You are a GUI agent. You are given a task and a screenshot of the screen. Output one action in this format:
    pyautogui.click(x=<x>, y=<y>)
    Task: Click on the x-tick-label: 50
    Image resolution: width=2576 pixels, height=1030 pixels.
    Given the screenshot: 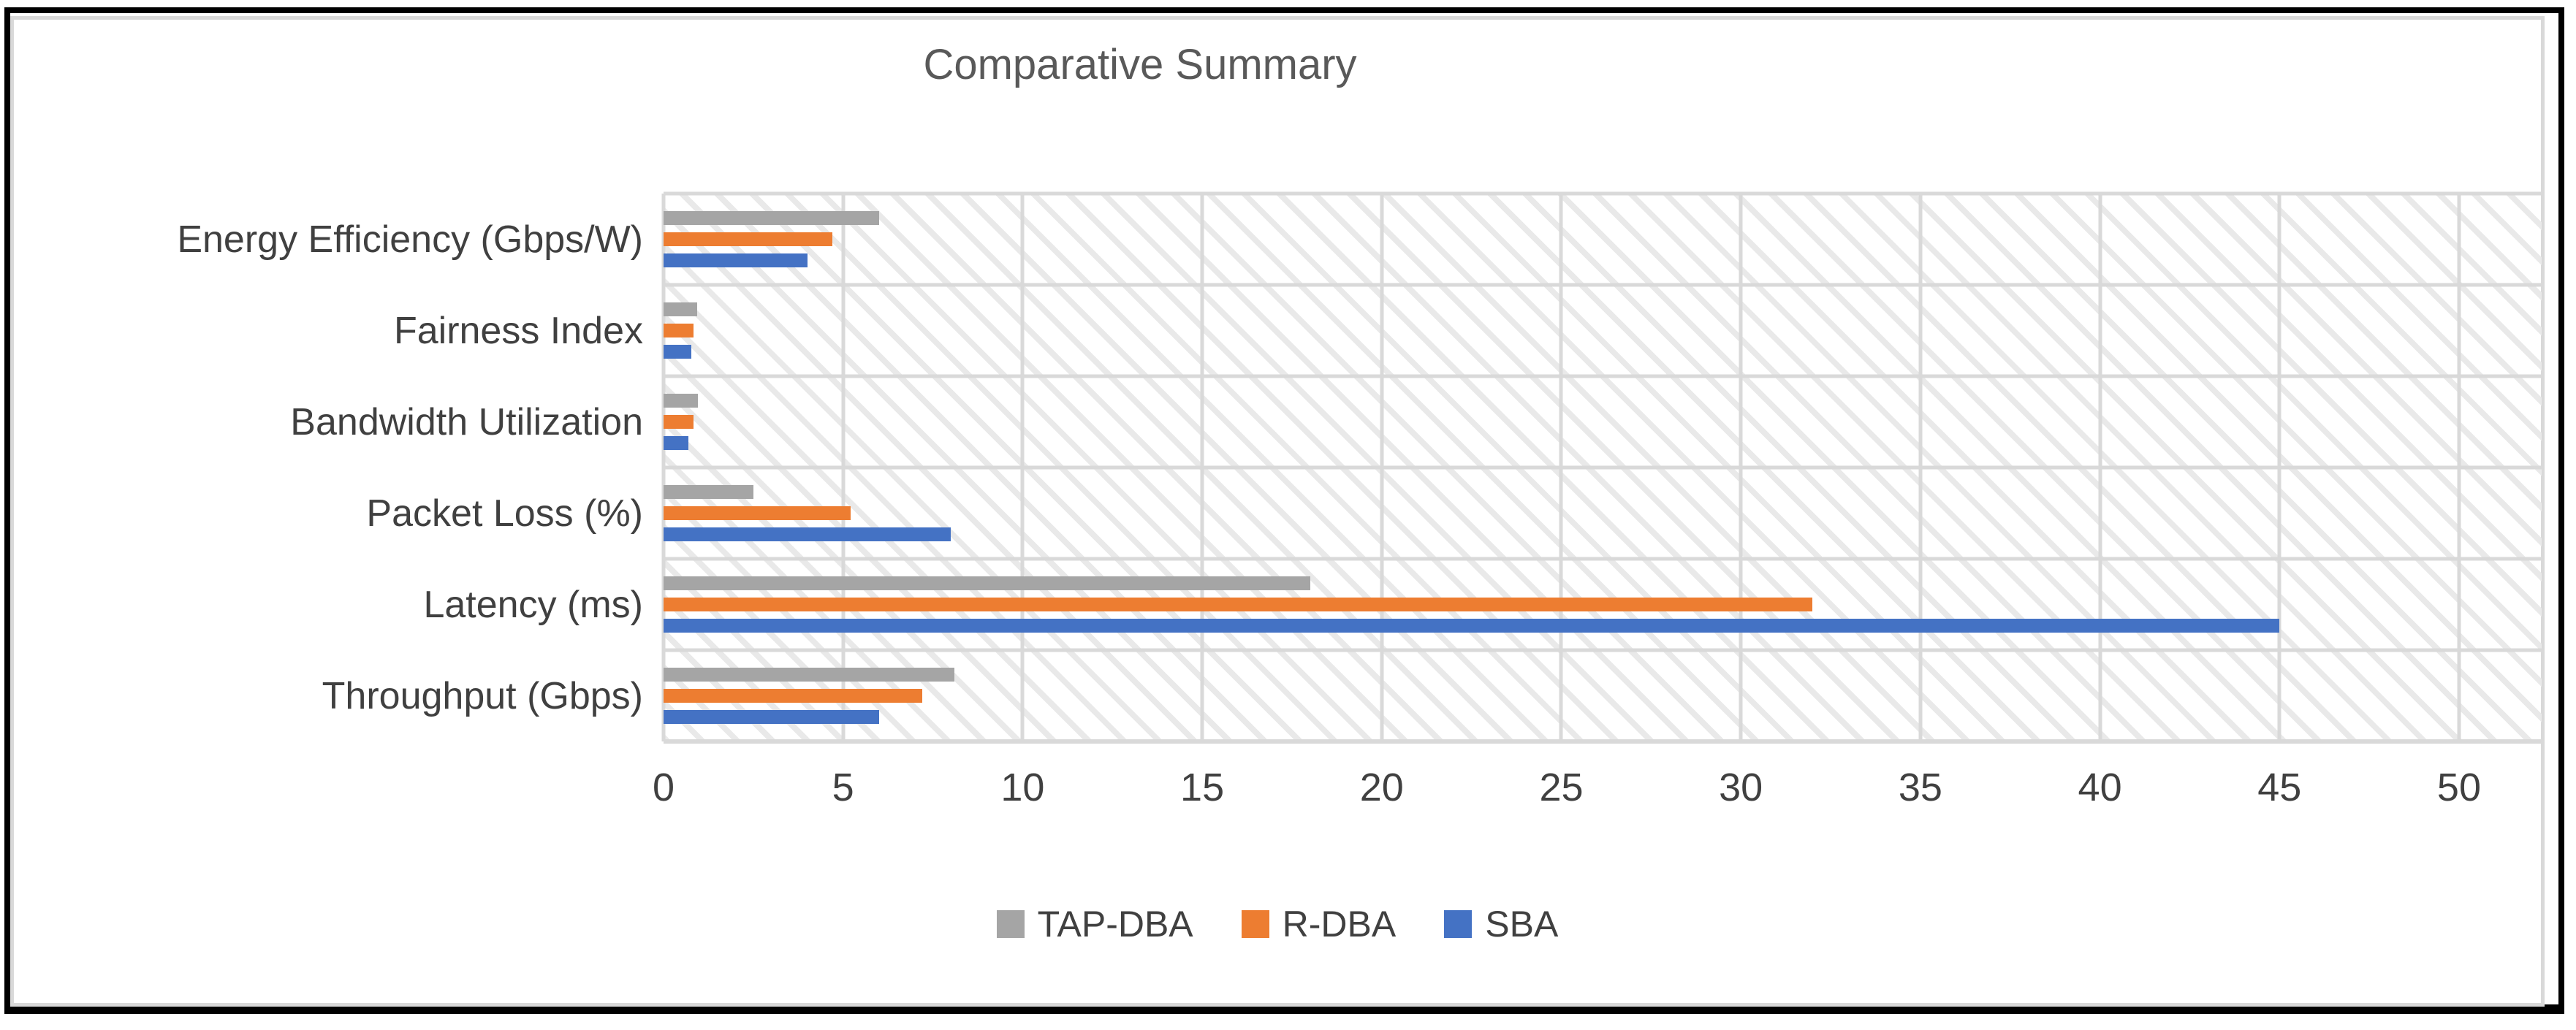 What is the action you would take?
    pyautogui.click(x=2459, y=787)
    